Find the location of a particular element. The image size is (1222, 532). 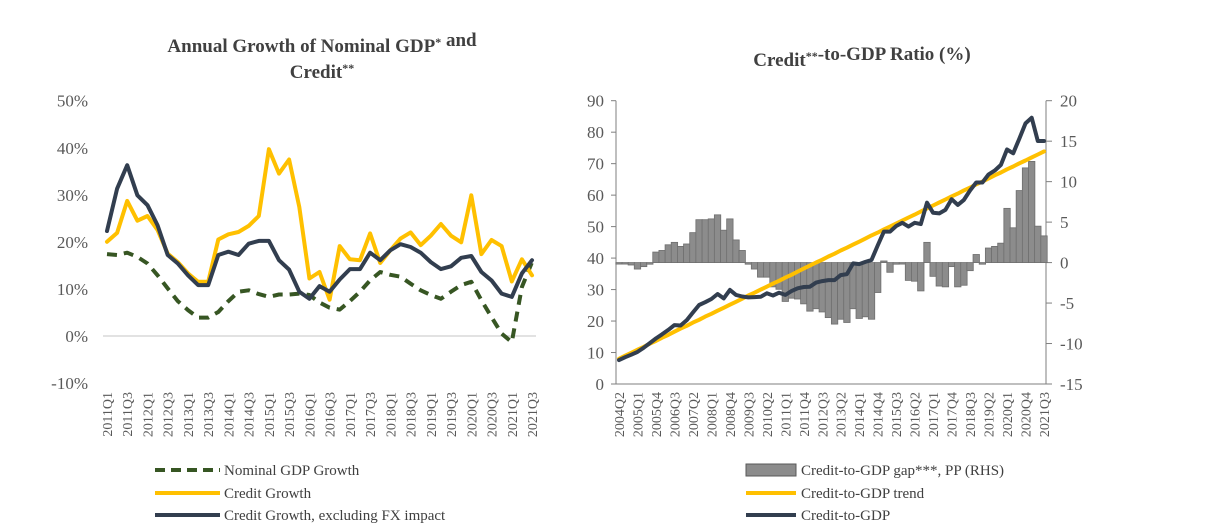

x-tick-label: 2019Q2 is located at coordinates (990, 414).